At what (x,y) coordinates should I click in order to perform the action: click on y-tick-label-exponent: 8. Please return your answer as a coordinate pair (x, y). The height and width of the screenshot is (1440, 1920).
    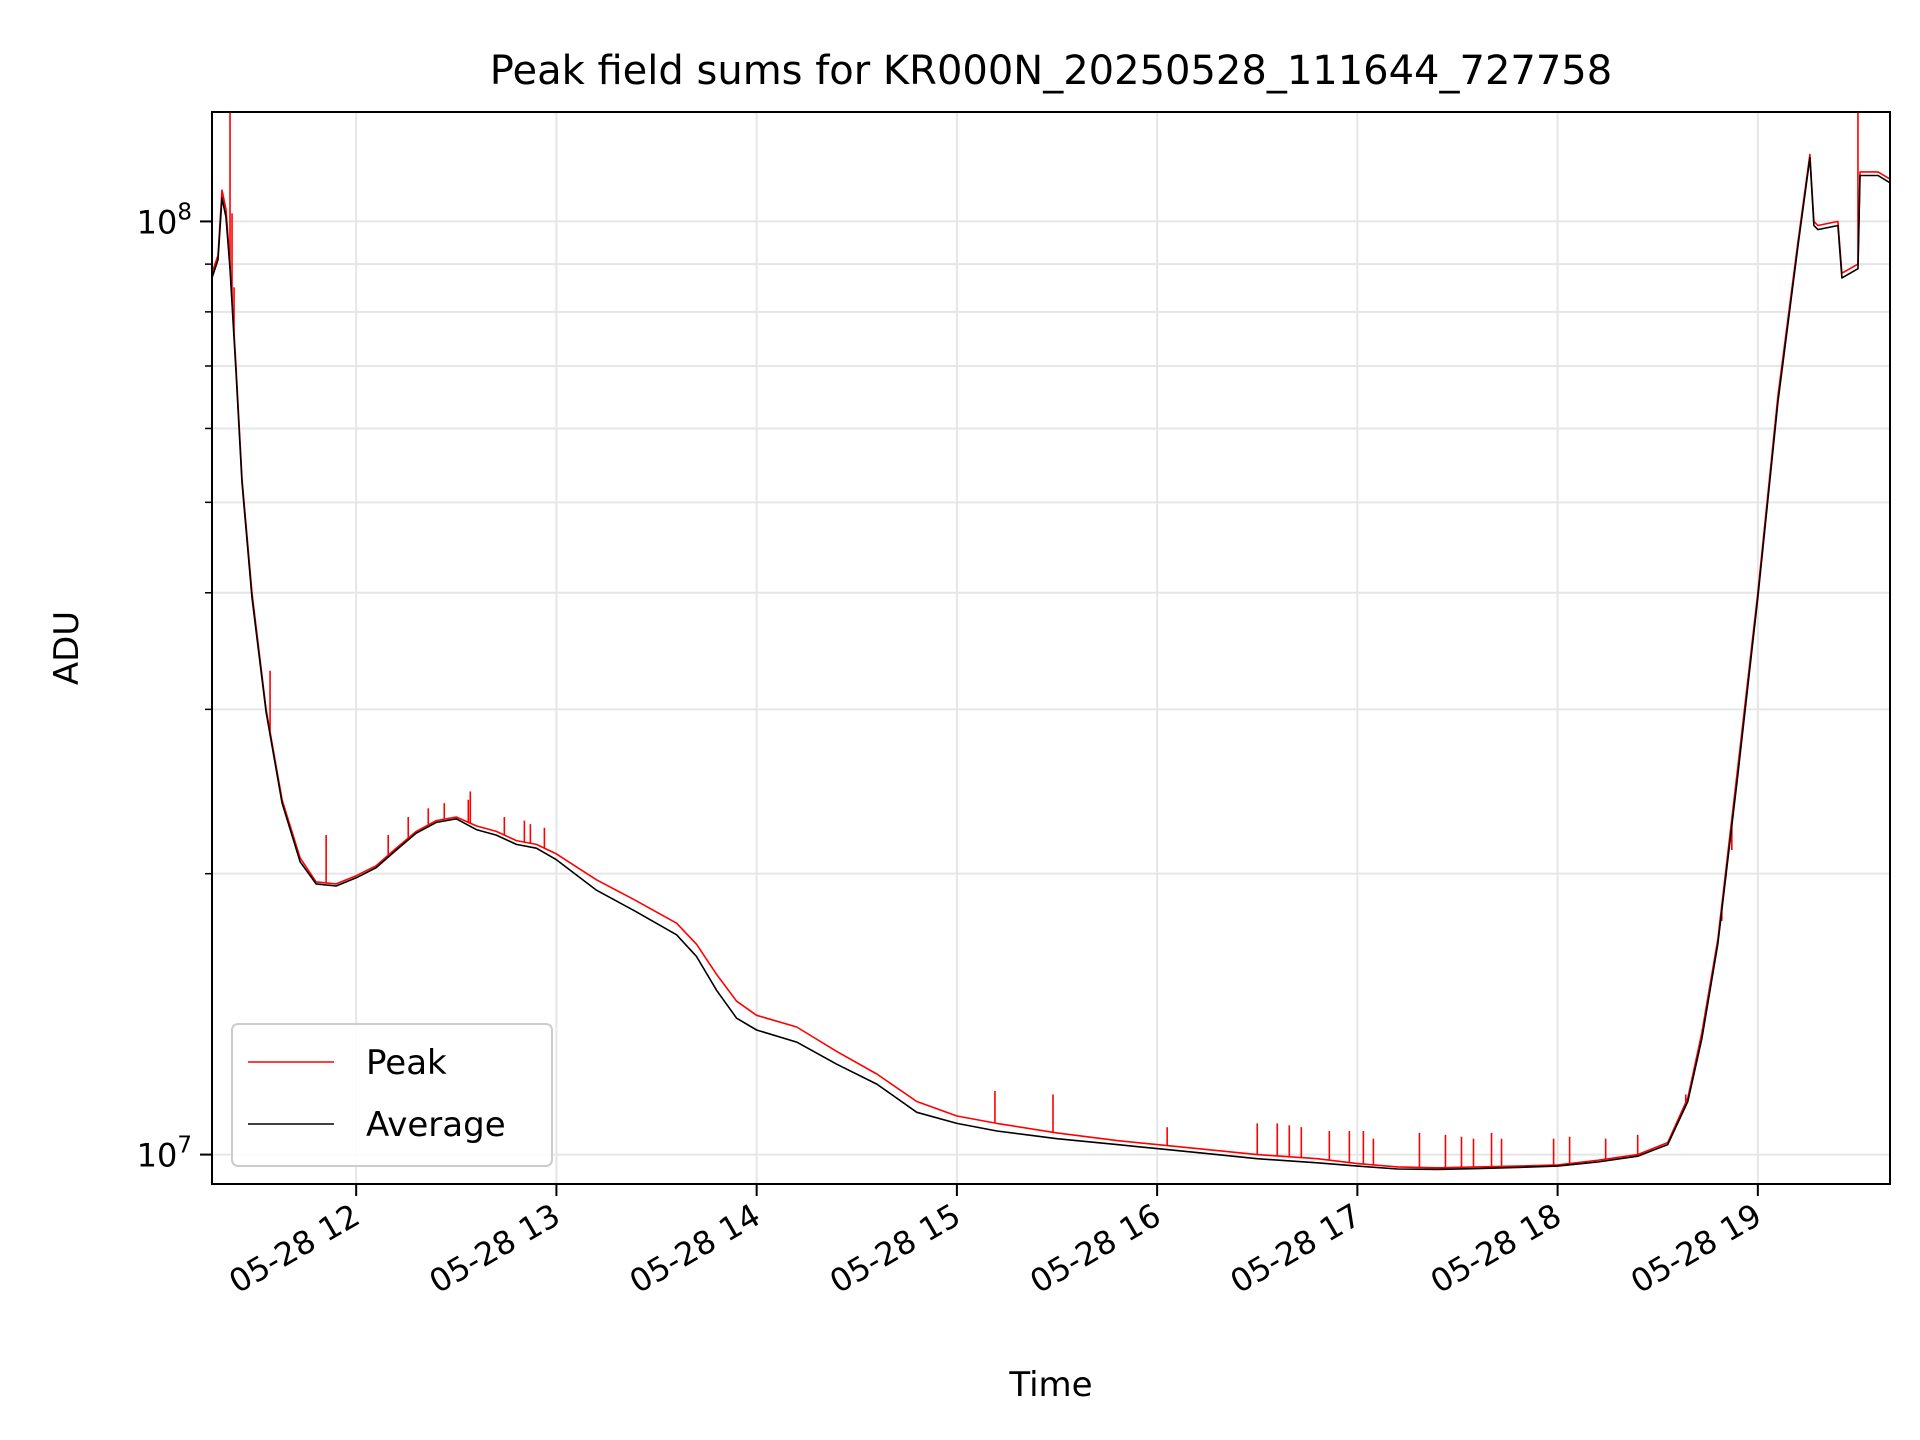
    Looking at the image, I should click on (184, 212).